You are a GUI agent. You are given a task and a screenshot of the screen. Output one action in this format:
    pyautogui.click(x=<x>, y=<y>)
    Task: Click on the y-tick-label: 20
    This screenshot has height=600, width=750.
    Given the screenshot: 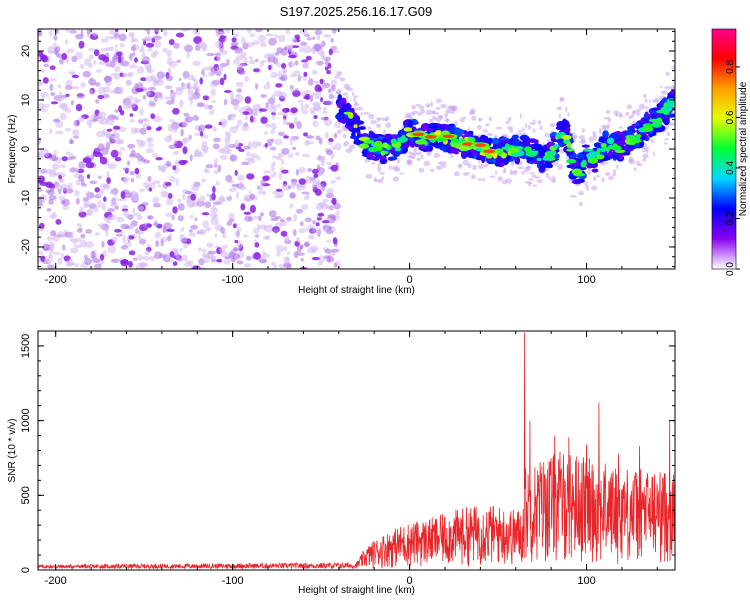 What is the action you would take?
    pyautogui.click(x=26, y=51)
    